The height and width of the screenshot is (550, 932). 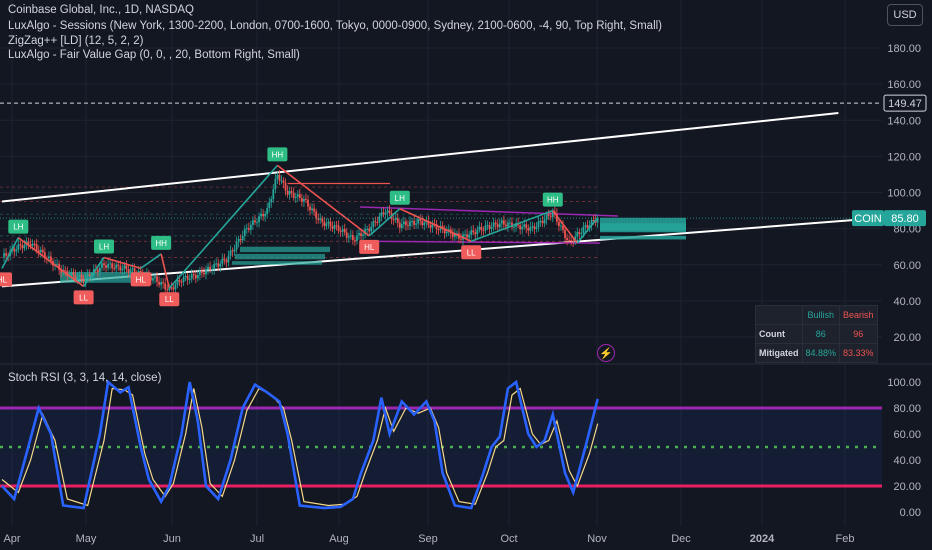 I want to click on currency-button: USD, so click(x=905, y=15).